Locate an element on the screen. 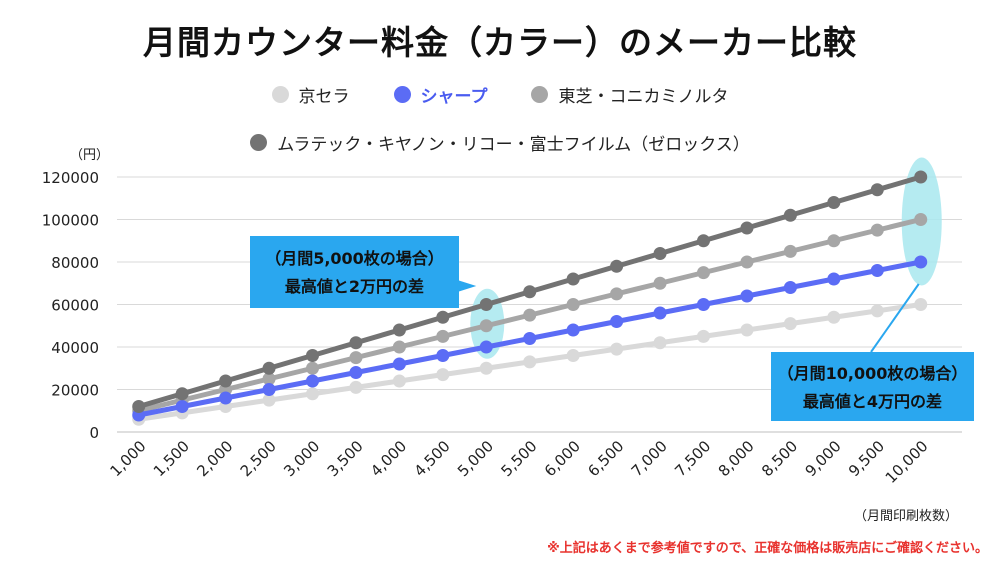  legend-row-2: ムラテック・キヤノン・リコー・富士フイルム（ゼロックス） is located at coordinates (500, 142).